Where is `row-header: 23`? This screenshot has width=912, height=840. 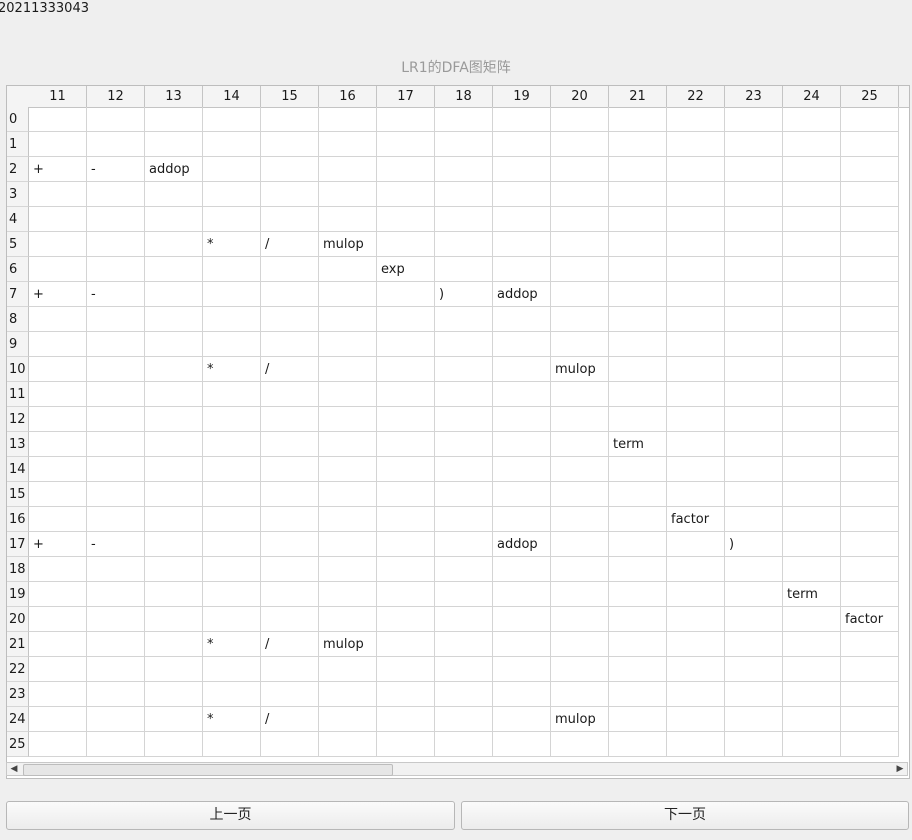 row-header: 23 is located at coordinates (18, 694).